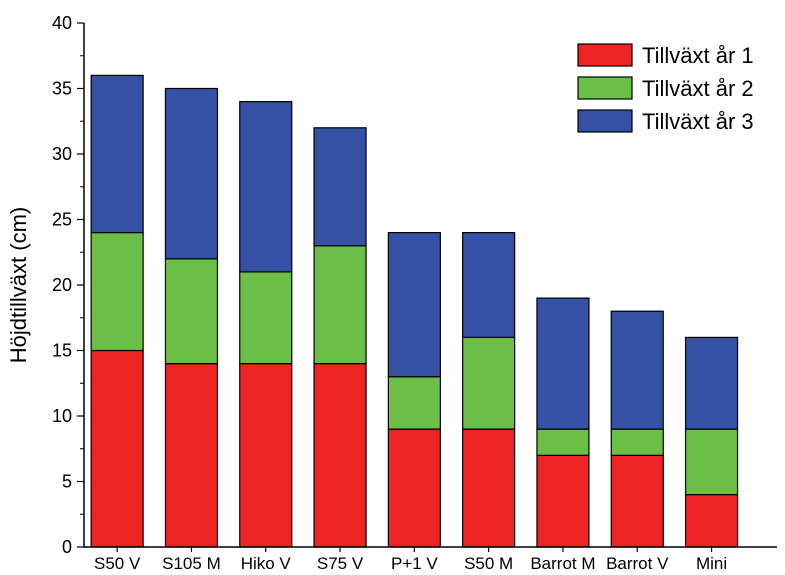  Describe the element at coordinates (62, 154) in the screenshot. I see `y-tick-label-30: 30` at that location.